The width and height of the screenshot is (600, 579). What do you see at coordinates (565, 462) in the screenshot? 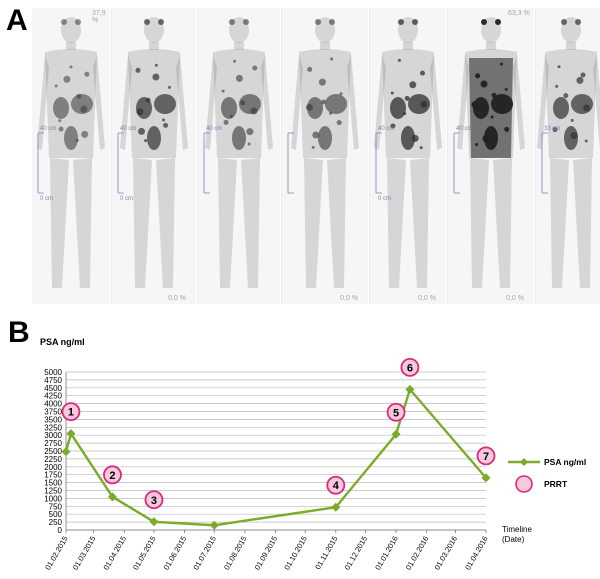
I see `legend-label-psa: PSA ng/ml` at bounding box center [565, 462].